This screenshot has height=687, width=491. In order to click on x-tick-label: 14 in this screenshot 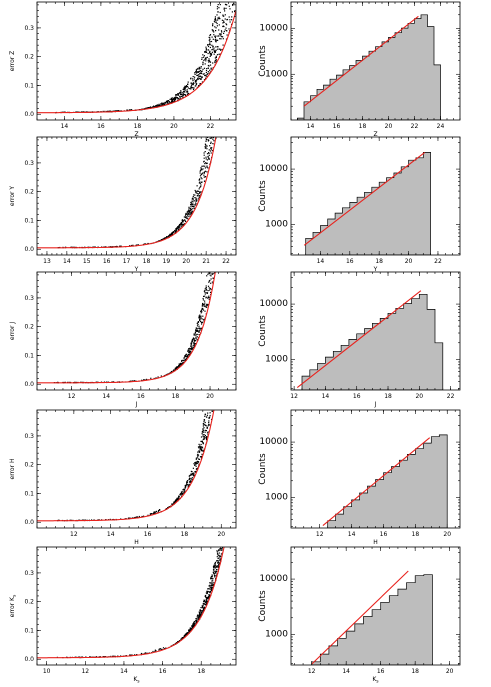, I will do `click(311, 126)`.